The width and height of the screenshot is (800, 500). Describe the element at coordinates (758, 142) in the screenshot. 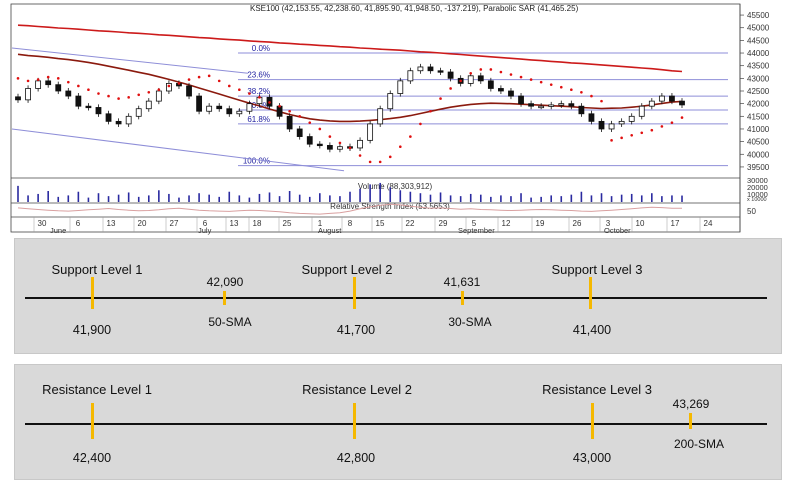

I see `y-tick-label: 40500` at that location.